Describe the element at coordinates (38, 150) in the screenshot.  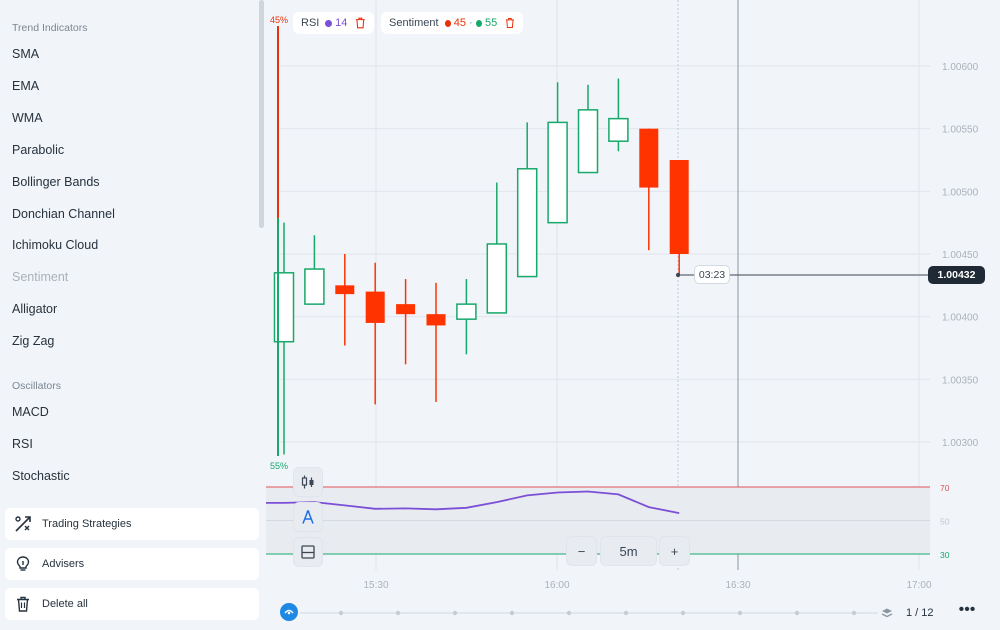
I see `indicator-item: Parabolic` at that location.